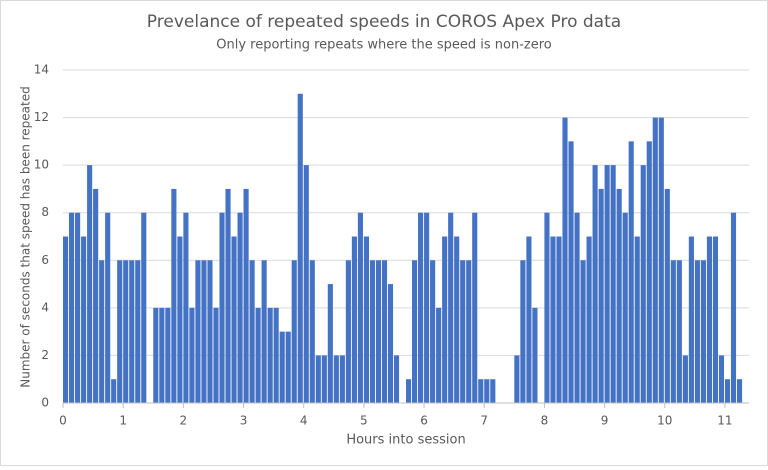  Describe the element at coordinates (605, 421) in the screenshot. I see `x-tick-label: 9` at that location.